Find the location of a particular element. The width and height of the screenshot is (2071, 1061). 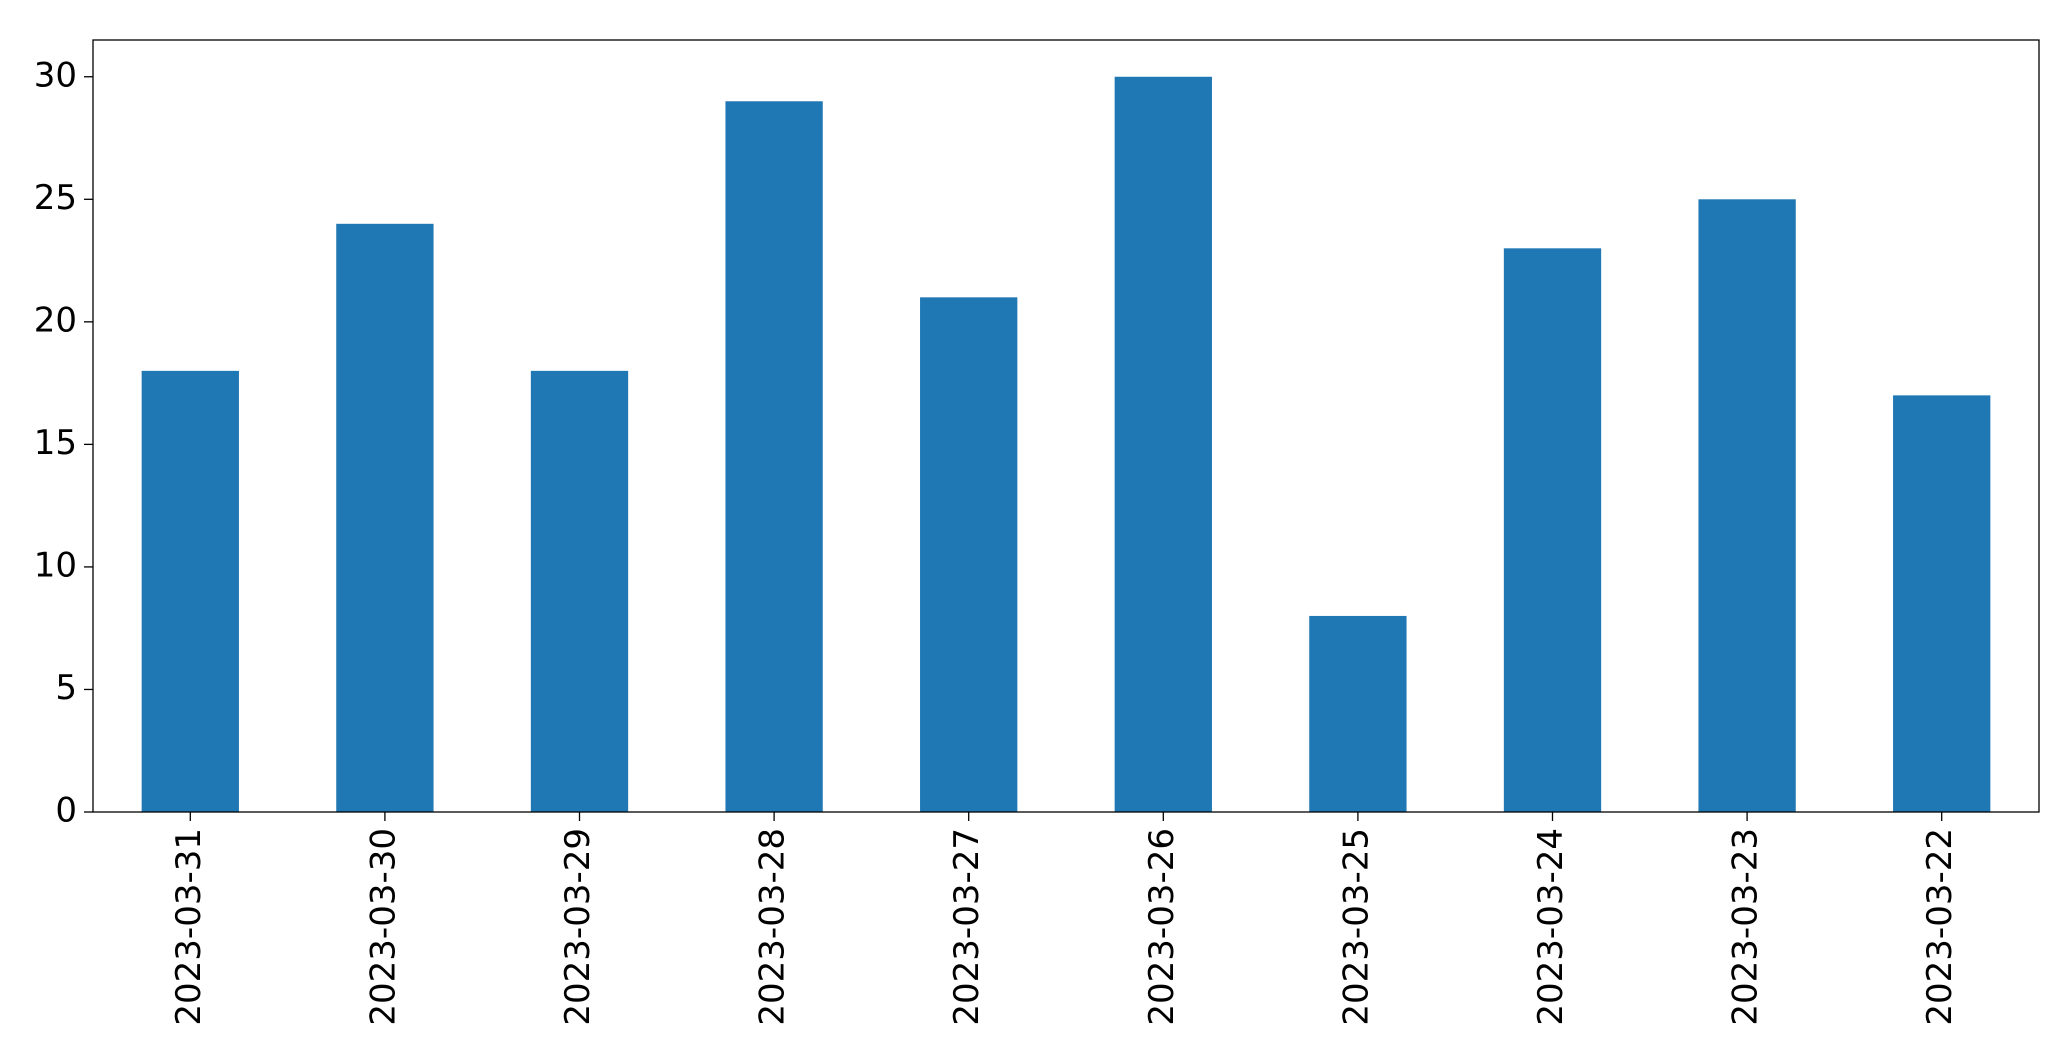

x-tick-label: 2023-03-26 is located at coordinates (1162, 927).